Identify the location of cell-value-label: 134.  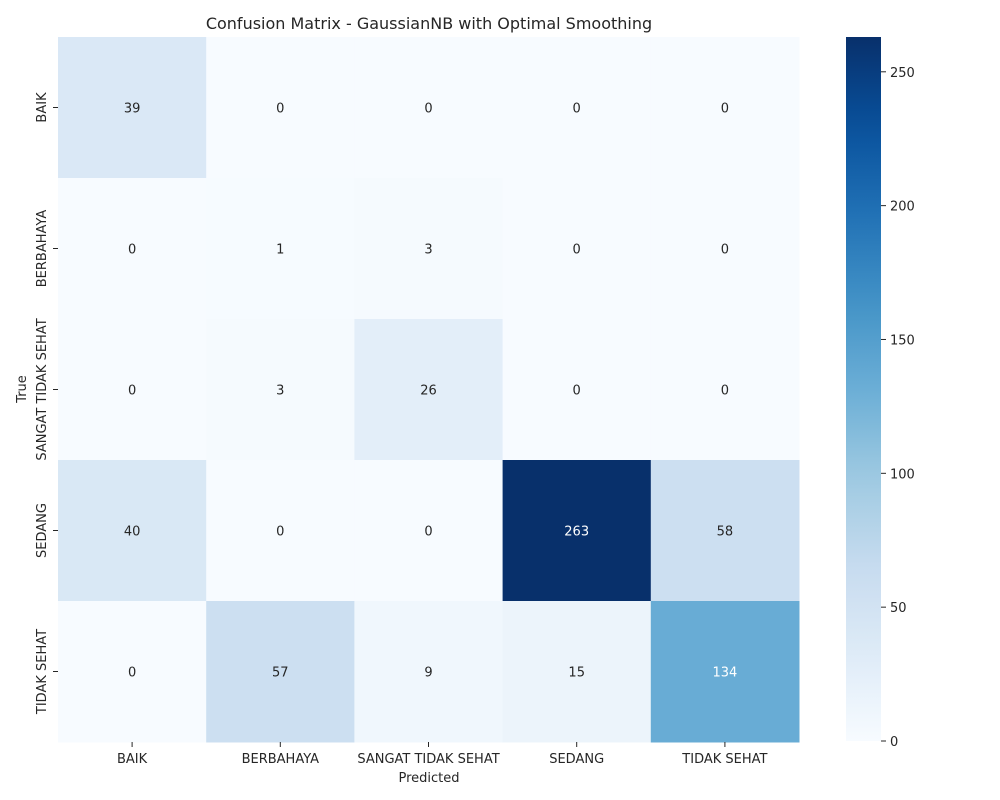
(724, 673).